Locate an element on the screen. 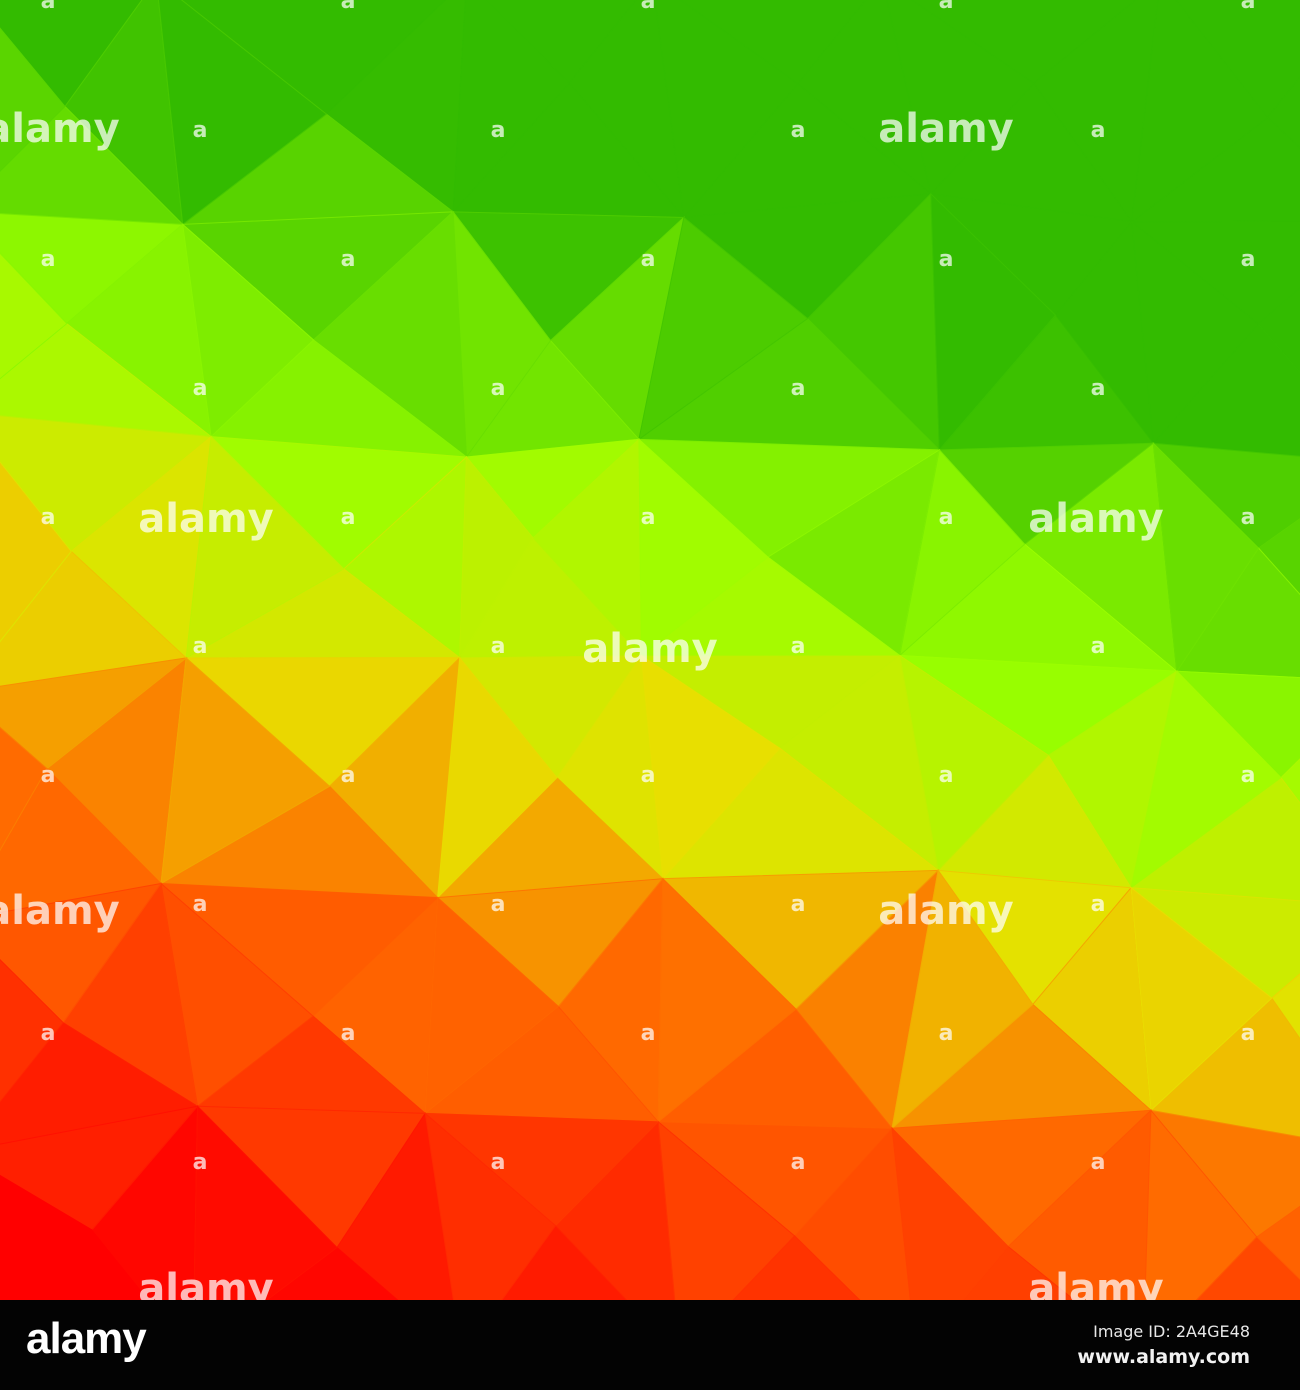 This screenshot has width=1300, height=1390. footer-bar: alamy Image ID: 2A4GE48 www.alamy.com is located at coordinates (650, 1345).